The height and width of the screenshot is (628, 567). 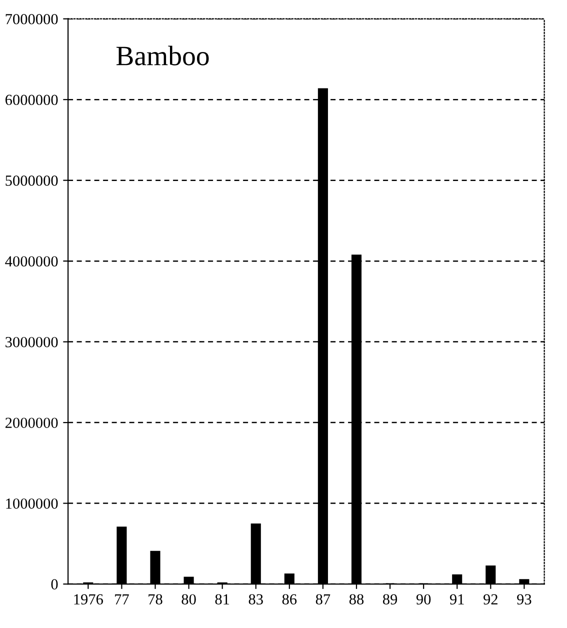 What do you see at coordinates (524, 599) in the screenshot?
I see `x-tick-label: 93` at bounding box center [524, 599].